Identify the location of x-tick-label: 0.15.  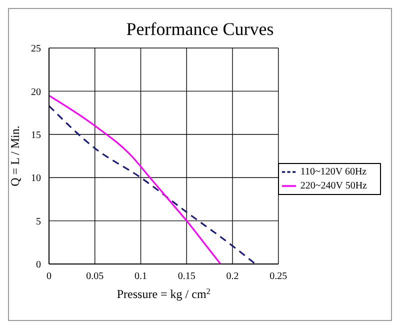
(187, 276).